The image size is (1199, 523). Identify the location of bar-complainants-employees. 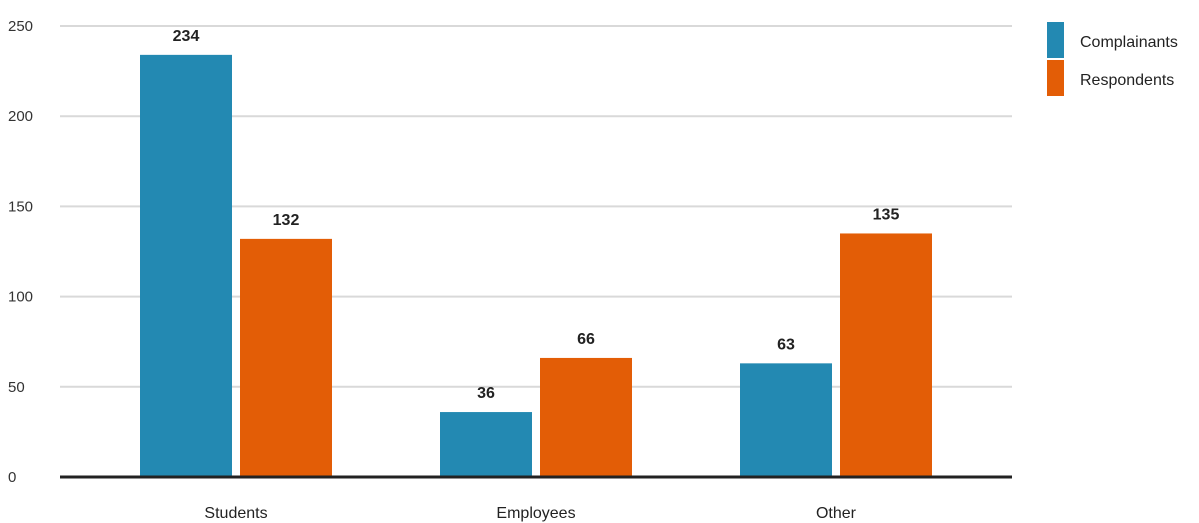
(486, 444).